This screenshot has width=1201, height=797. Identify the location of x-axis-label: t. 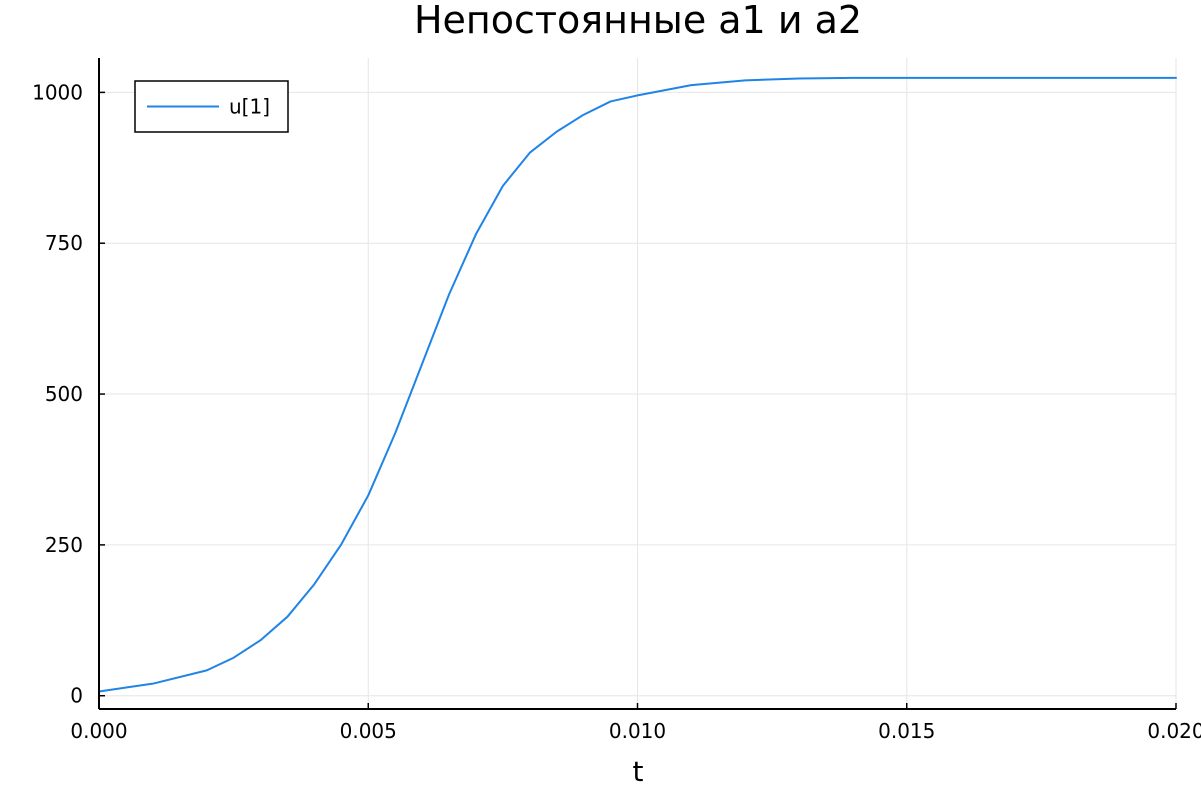
(638, 771).